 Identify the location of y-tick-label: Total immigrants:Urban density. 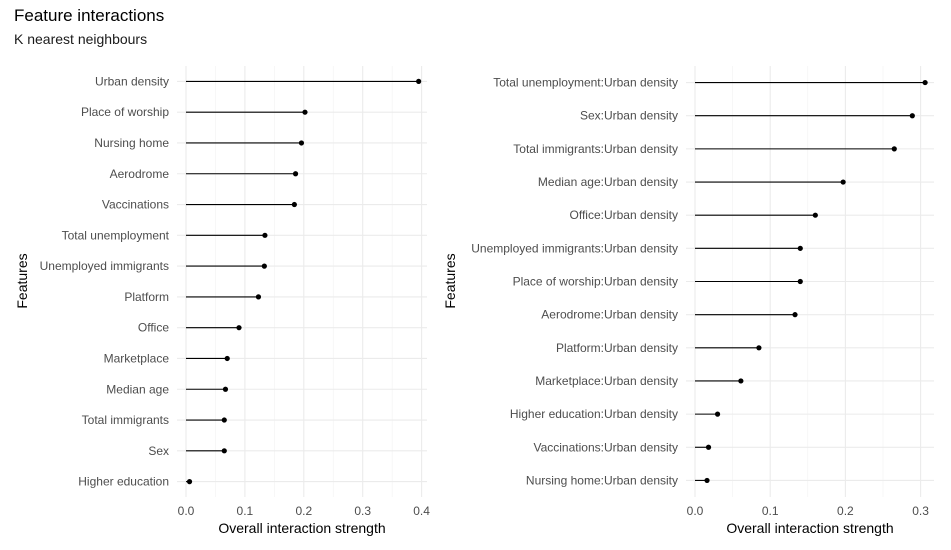
(595, 149).